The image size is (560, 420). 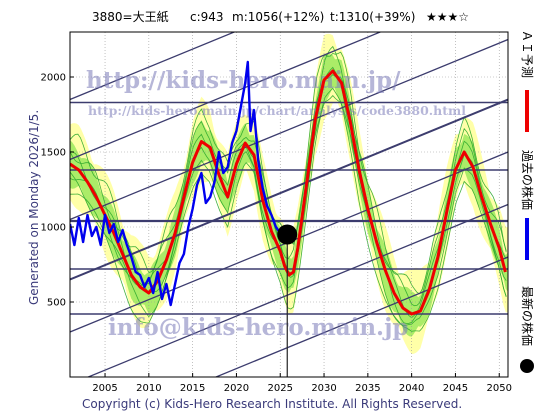 What do you see at coordinates (53, 228) in the screenshot?
I see `y-tick-label-1000: 1000` at bounding box center [53, 228].